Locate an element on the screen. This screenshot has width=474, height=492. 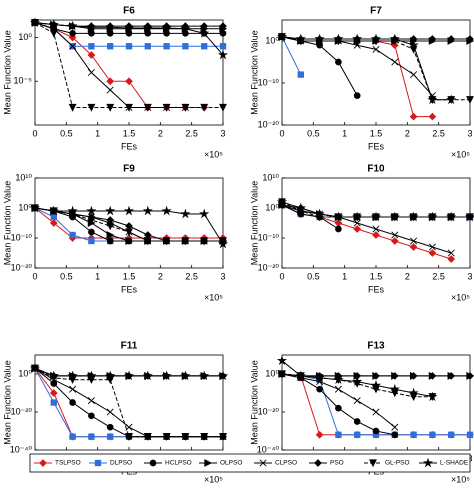
y-tick-label: 10⁻⁵ is located at coordinates (23, 81).